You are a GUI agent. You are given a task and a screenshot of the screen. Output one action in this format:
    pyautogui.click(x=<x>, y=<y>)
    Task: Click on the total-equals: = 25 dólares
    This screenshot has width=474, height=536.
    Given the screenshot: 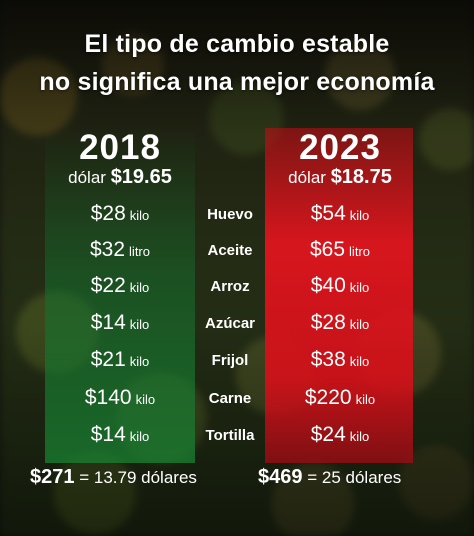 What is the action you would take?
    pyautogui.click(x=354, y=477)
    